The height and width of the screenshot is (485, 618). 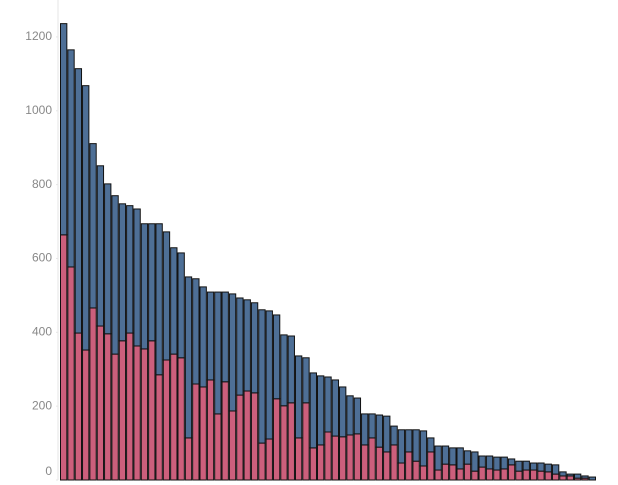 I want to click on y-tick-label: 600, so click(x=42, y=258).